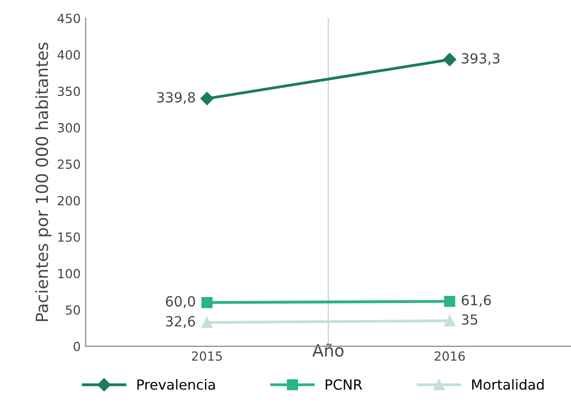 This screenshot has width=571, height=405. Describe the element at coordinates (328, 350) in the screenshot. I see `x-axis-title: Año` at that location.